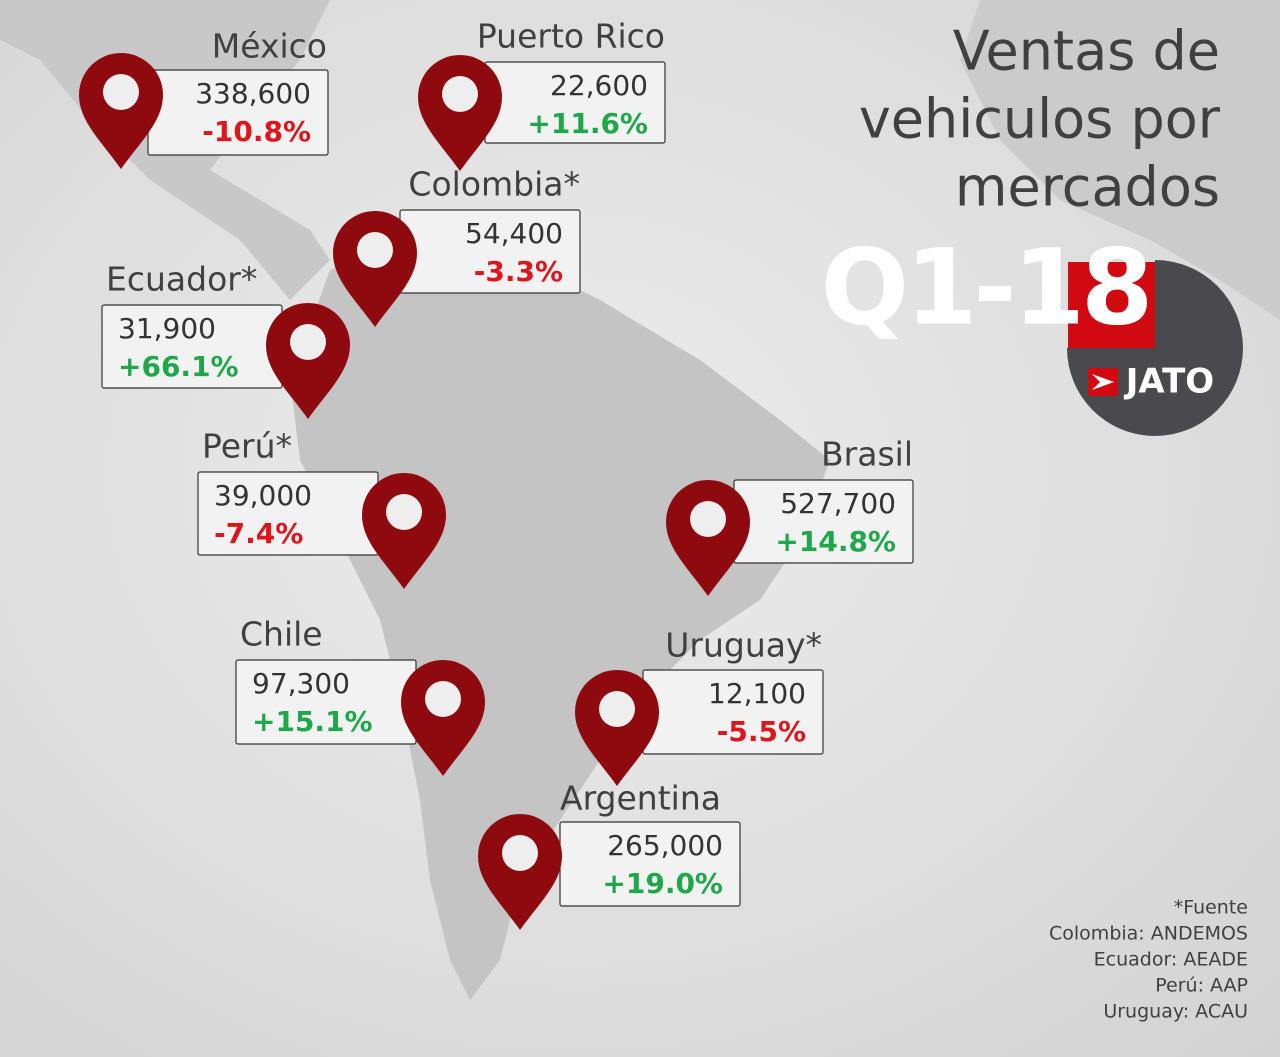 Image resolution: width=1280 pixels, height=1057 pixels. I want to click on footnote-source: Uruguay: ACAU, so click(1175, 1012).